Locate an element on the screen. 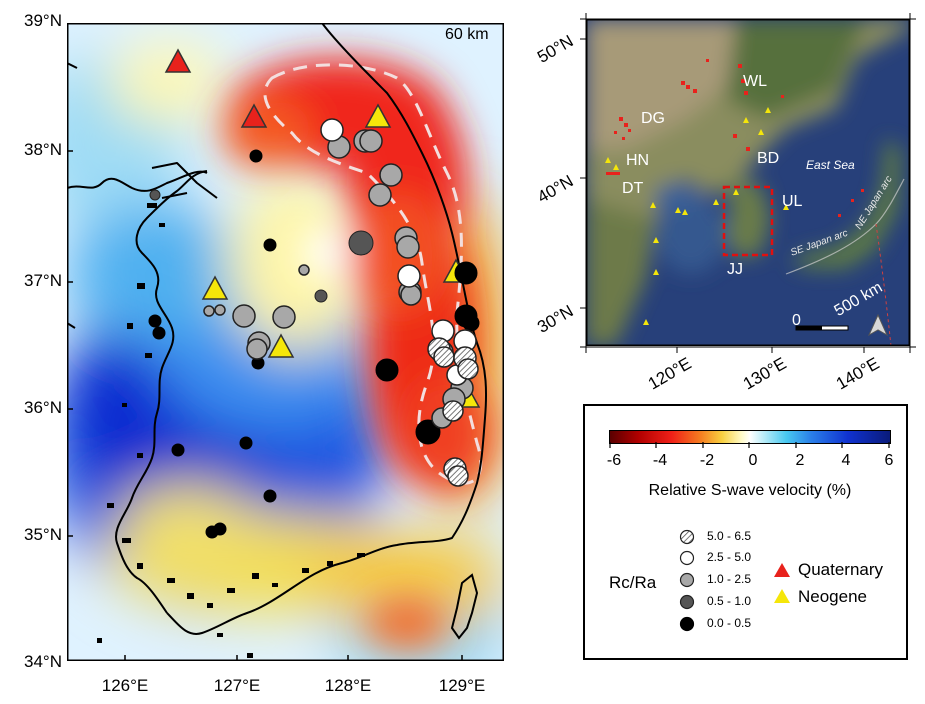  inset-lon-label-120e: 120°E is located at coordinates (669, 373).